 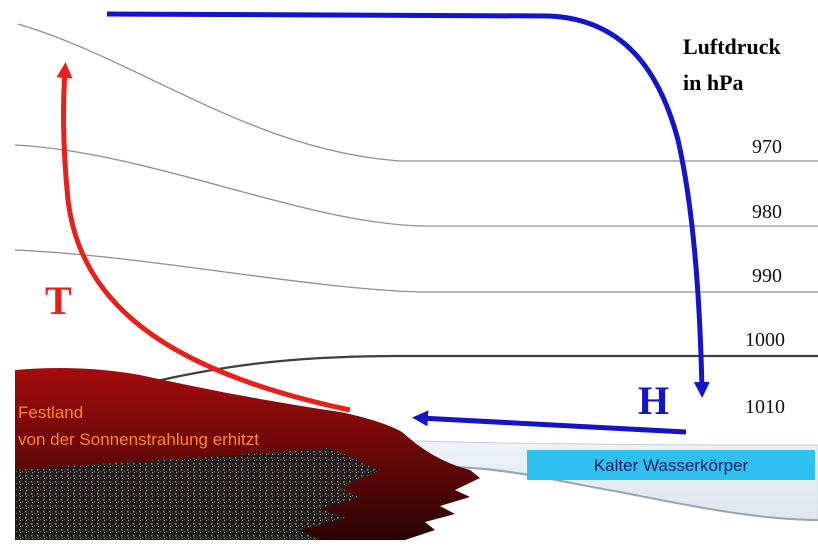 I want to click on high-pressure-label: H, so click(x=653, y=400).